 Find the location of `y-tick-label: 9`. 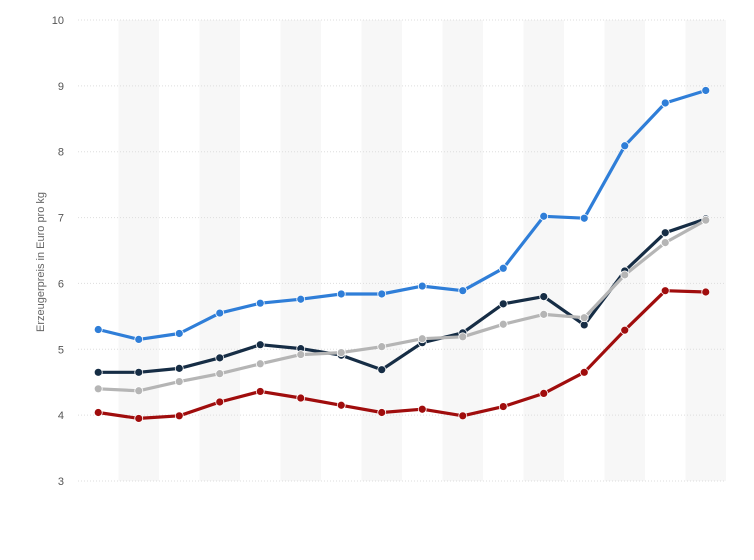

y-tick-label: 9 is located at coordinates (61, 87).